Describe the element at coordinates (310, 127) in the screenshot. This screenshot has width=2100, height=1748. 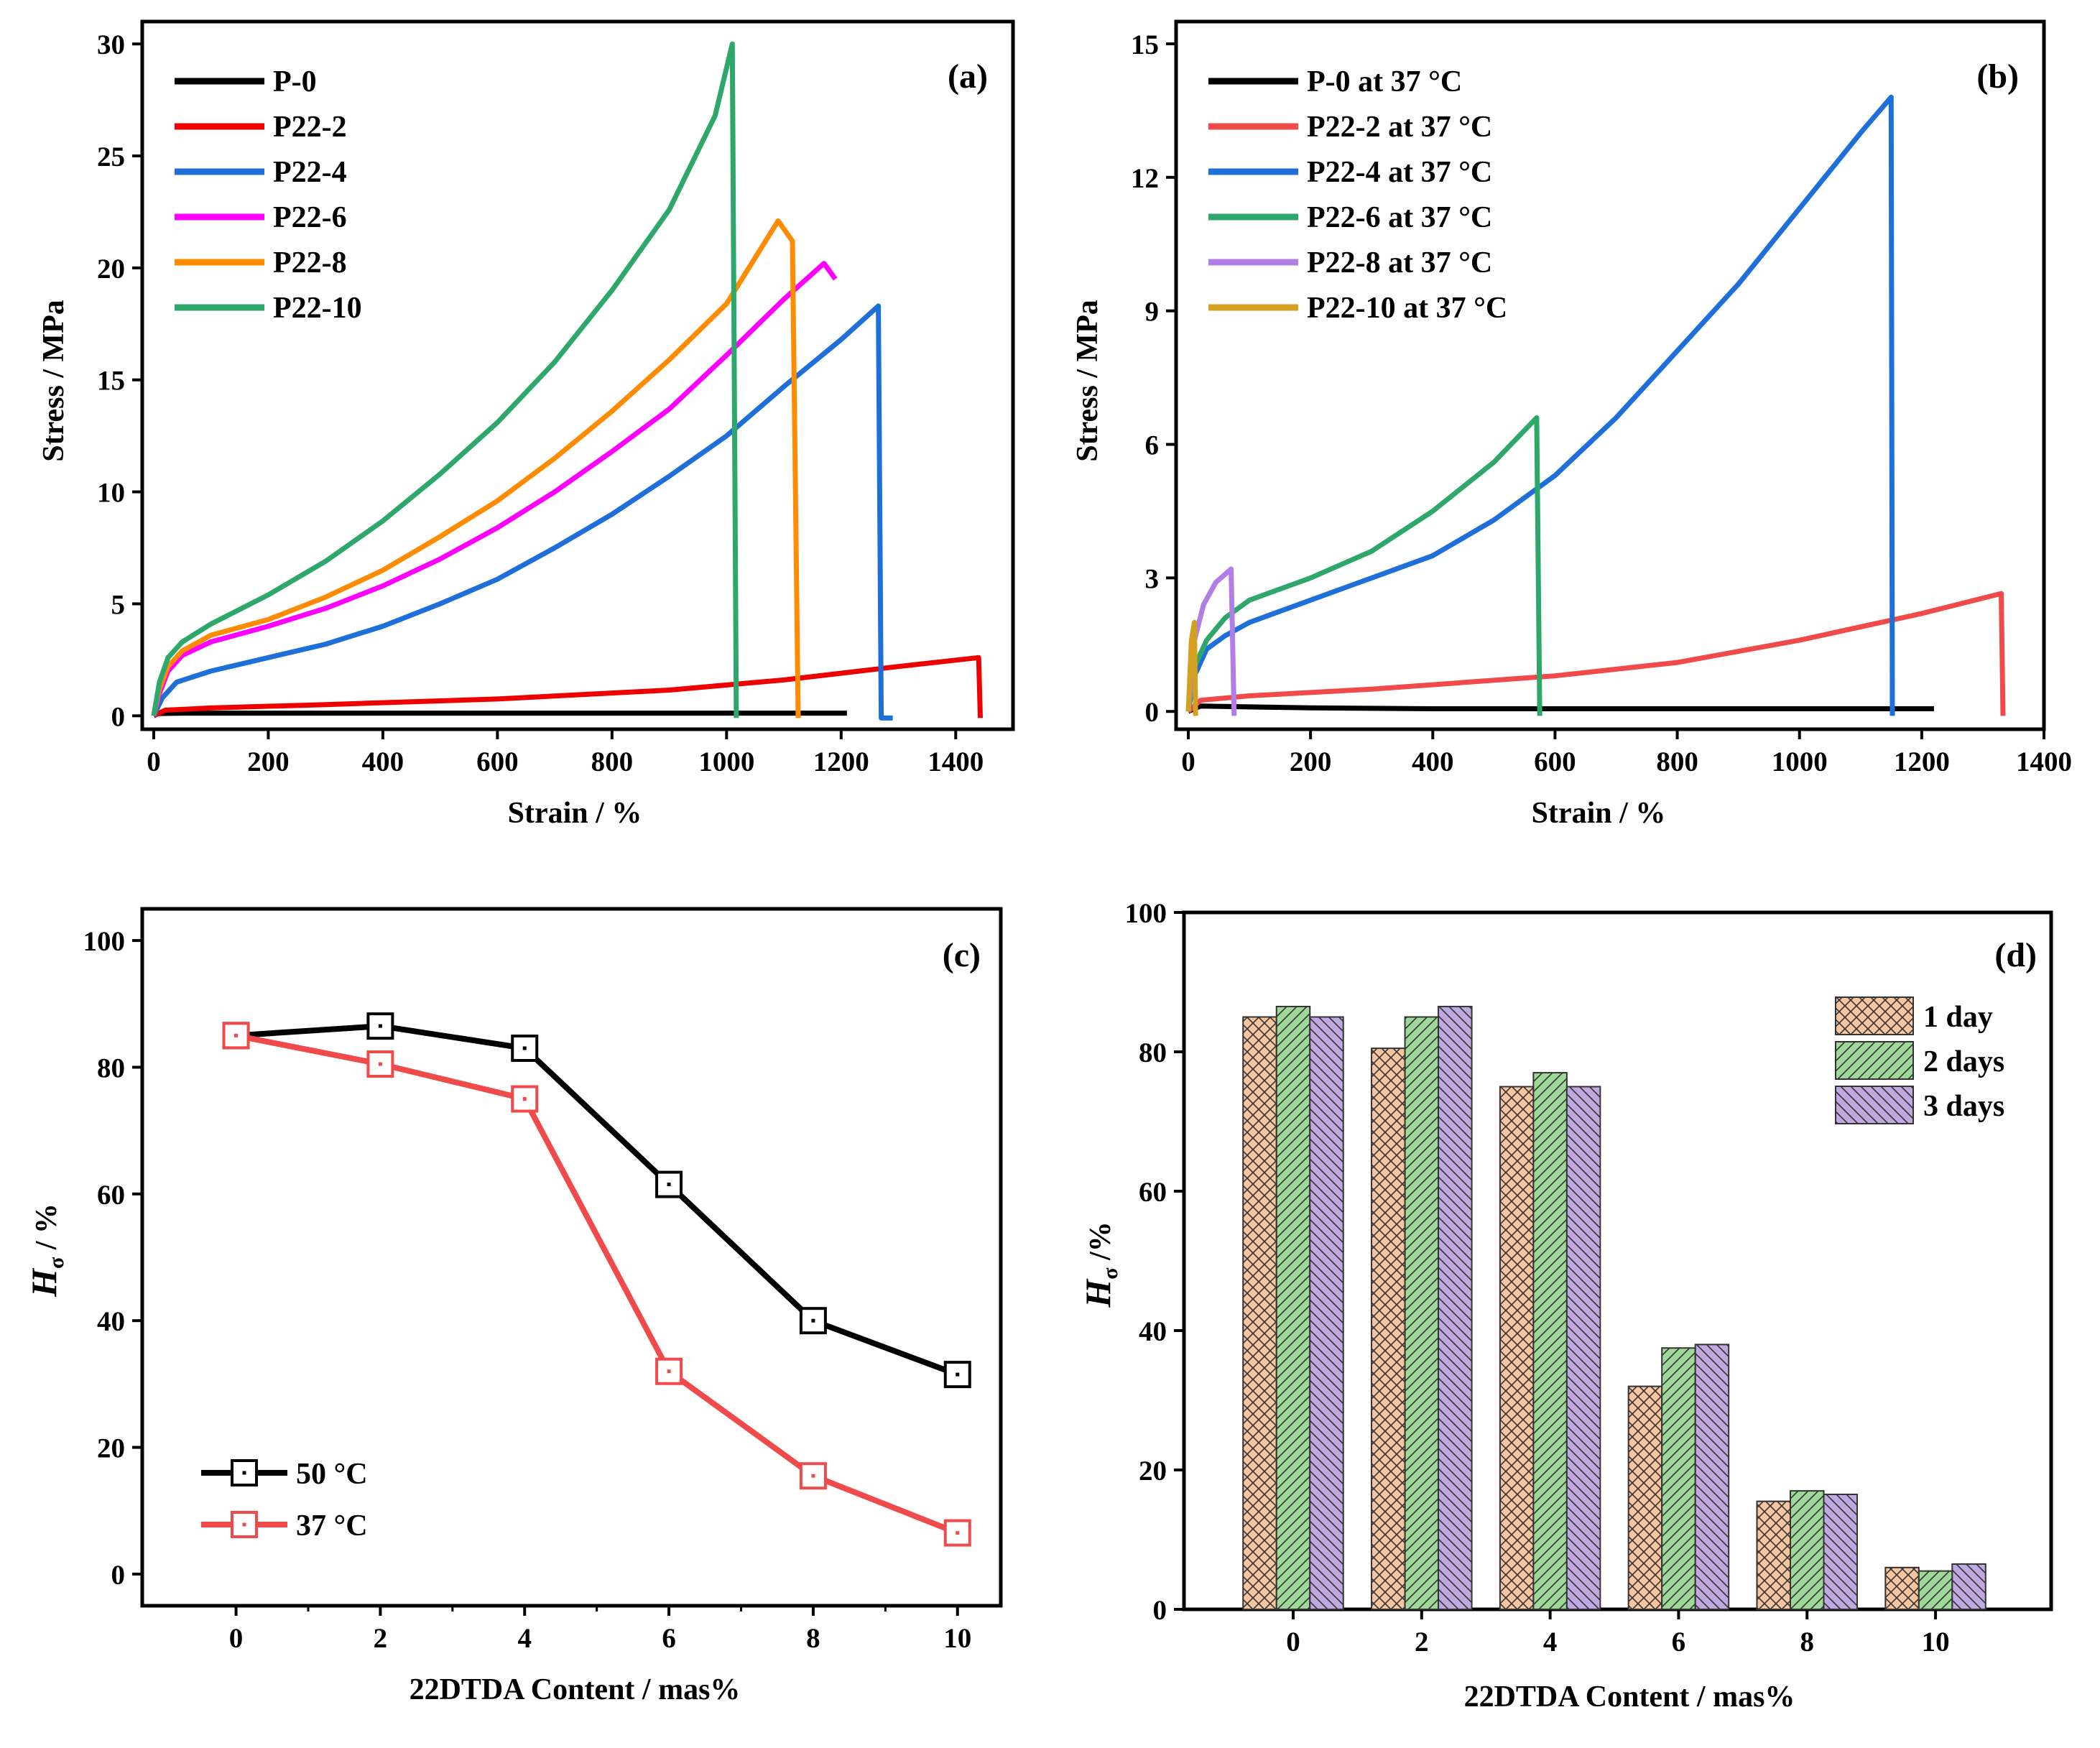
I see `legend-label: P22-2` at that location.